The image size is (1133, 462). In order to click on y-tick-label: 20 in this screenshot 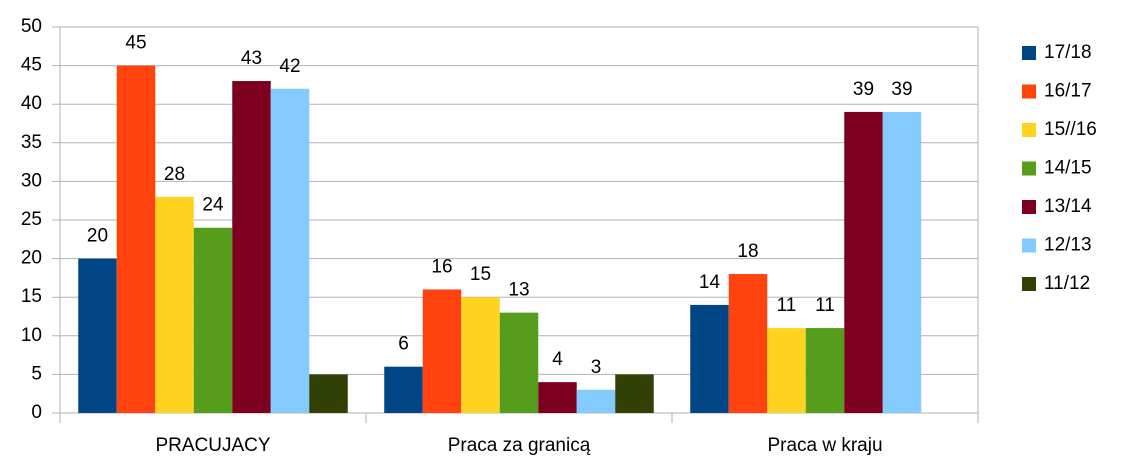, I will do `click(31, 258)`.